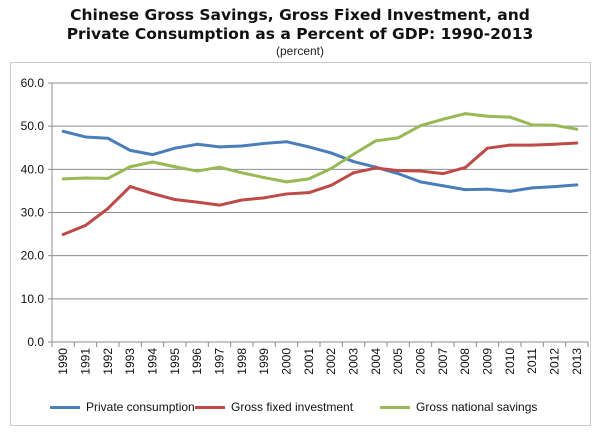  I want to click on x-tick-label: 1993, so click(130, 361).